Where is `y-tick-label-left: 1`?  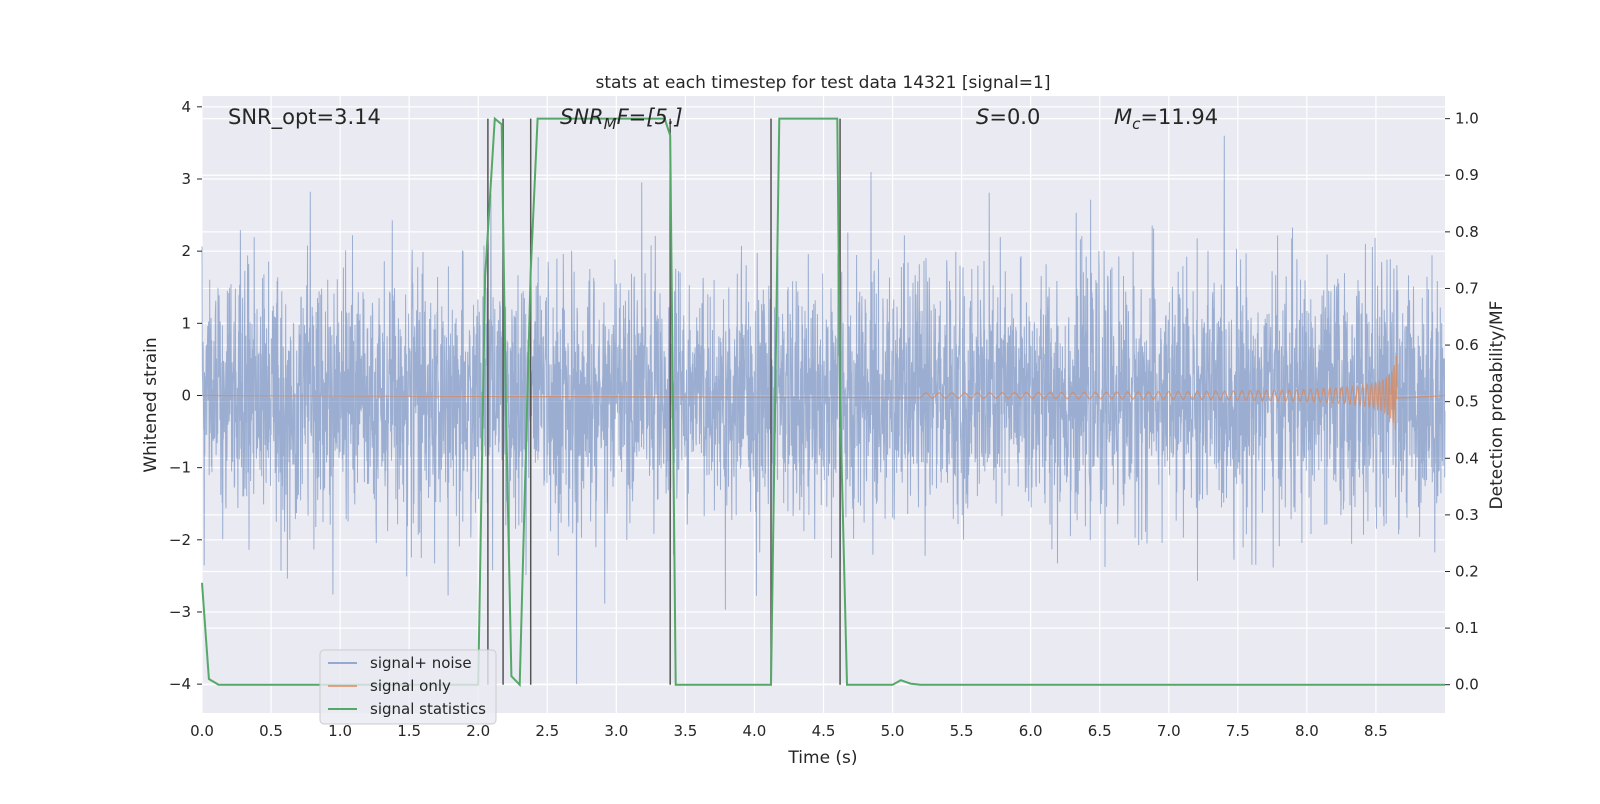
y-tick-label-left: 1 is located at coordinates (186, 323).